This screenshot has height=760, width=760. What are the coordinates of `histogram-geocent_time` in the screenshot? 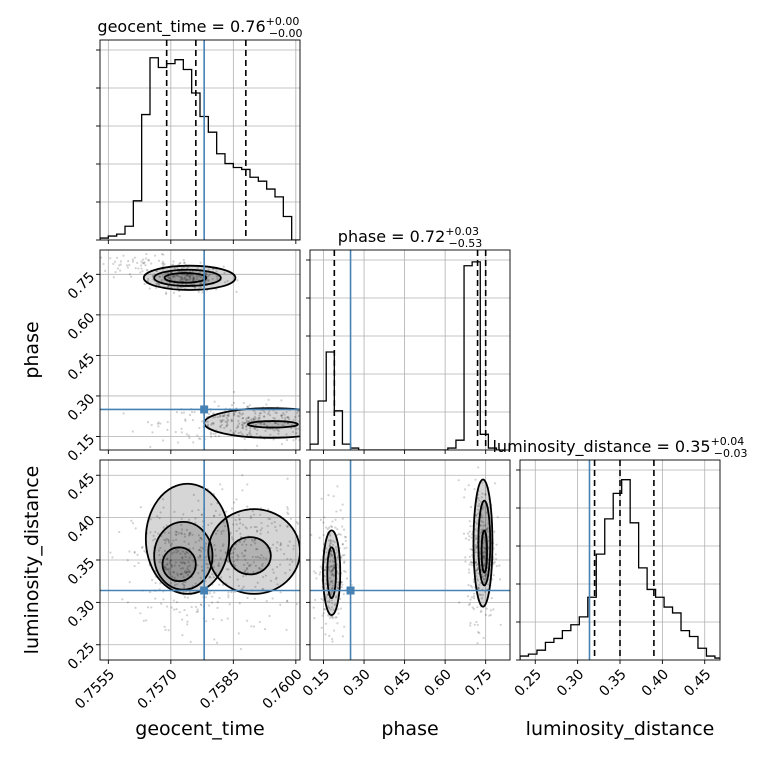 It's located at (200, 148).